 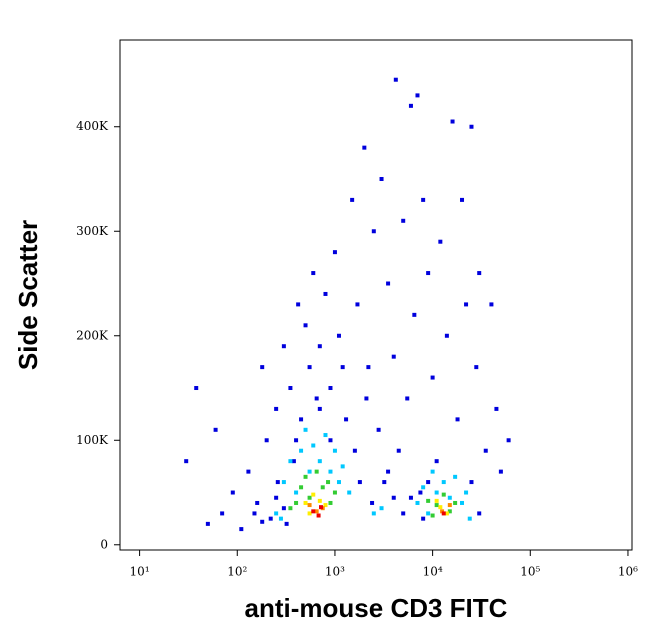 What do you see at coordinates (376, 608) in the screenshot?
I see `x-axis-title: anti-mouse CD3 FITC` at bounding box center [376, 608].